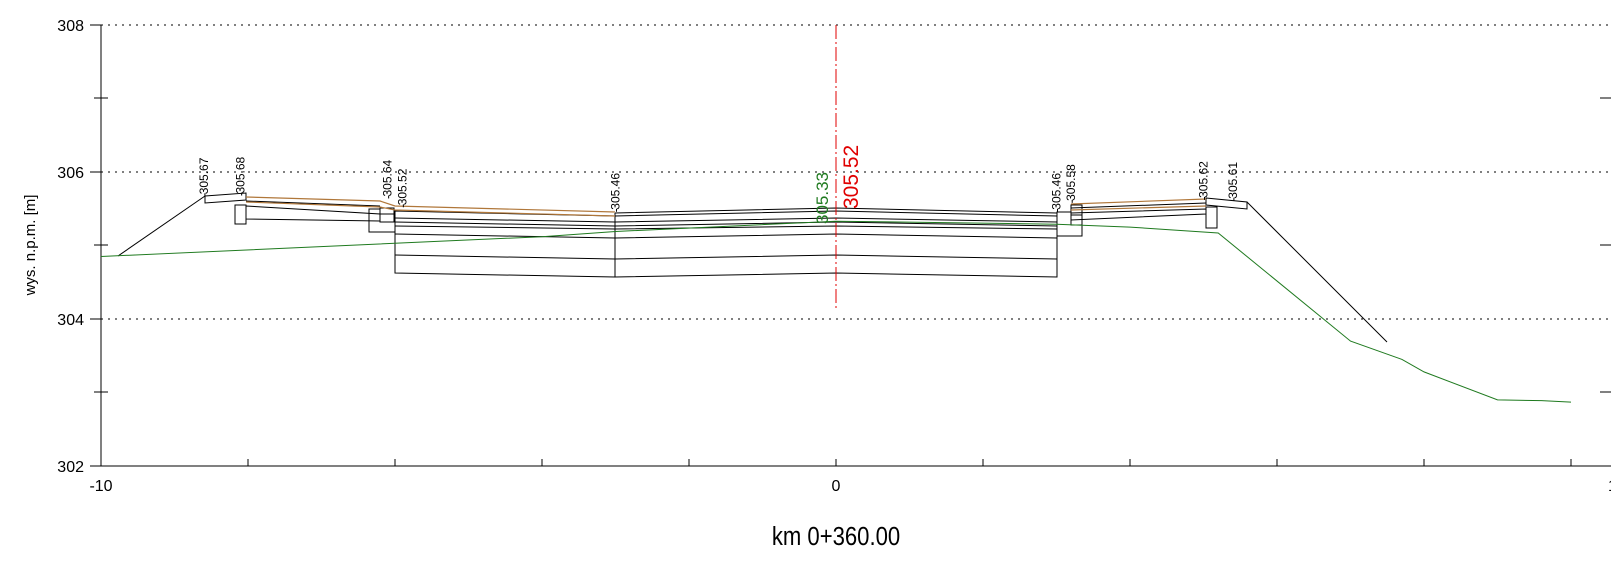 The image size is (1611, 568). What do you see at coordinates (726, 244) in the screenshot?
I see `road-layer-box` at bounding box center [726, 244].